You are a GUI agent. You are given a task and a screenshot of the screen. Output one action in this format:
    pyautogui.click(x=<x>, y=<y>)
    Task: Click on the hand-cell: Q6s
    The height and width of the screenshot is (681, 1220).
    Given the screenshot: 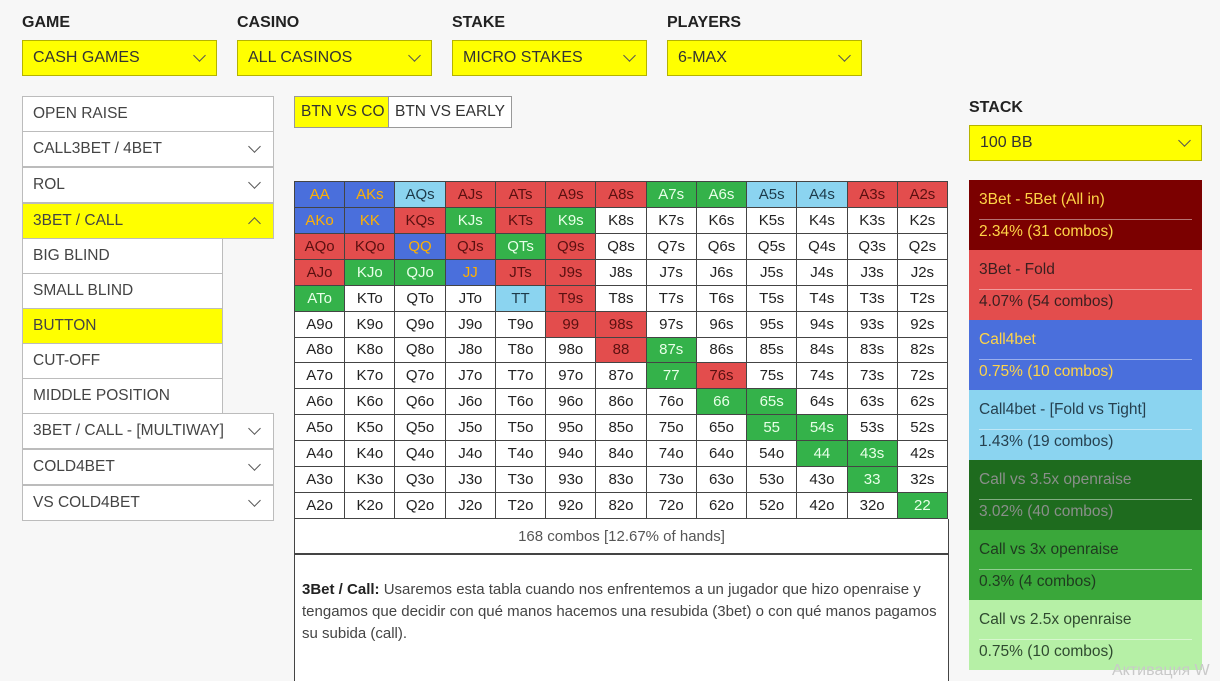 What is the action you would take?
    pyautogui.click(x=721, y=246)
    